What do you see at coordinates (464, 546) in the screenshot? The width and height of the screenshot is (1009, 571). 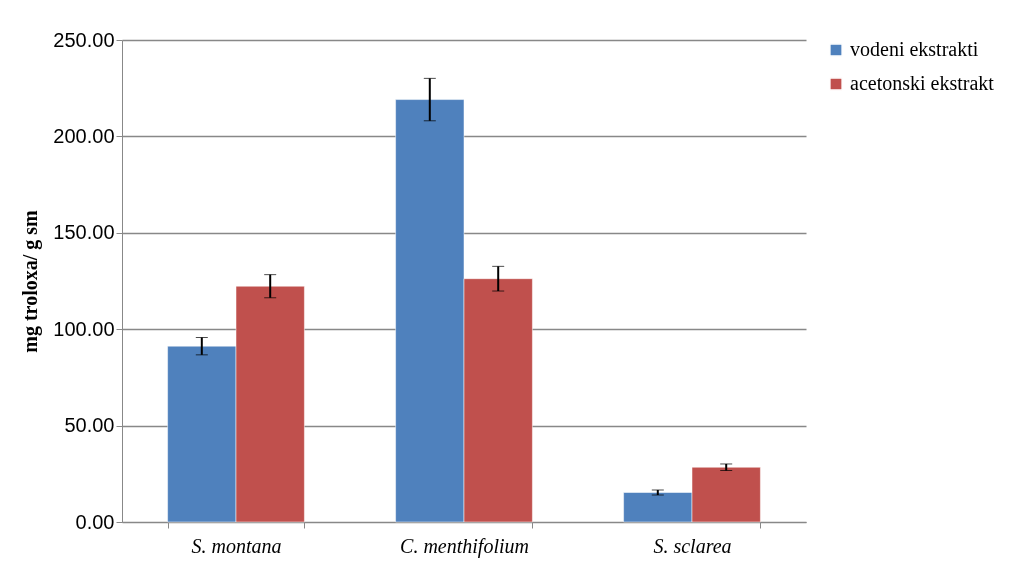 I see `x-tick-label: C. menthifolium` at bounding box center [464, 546].